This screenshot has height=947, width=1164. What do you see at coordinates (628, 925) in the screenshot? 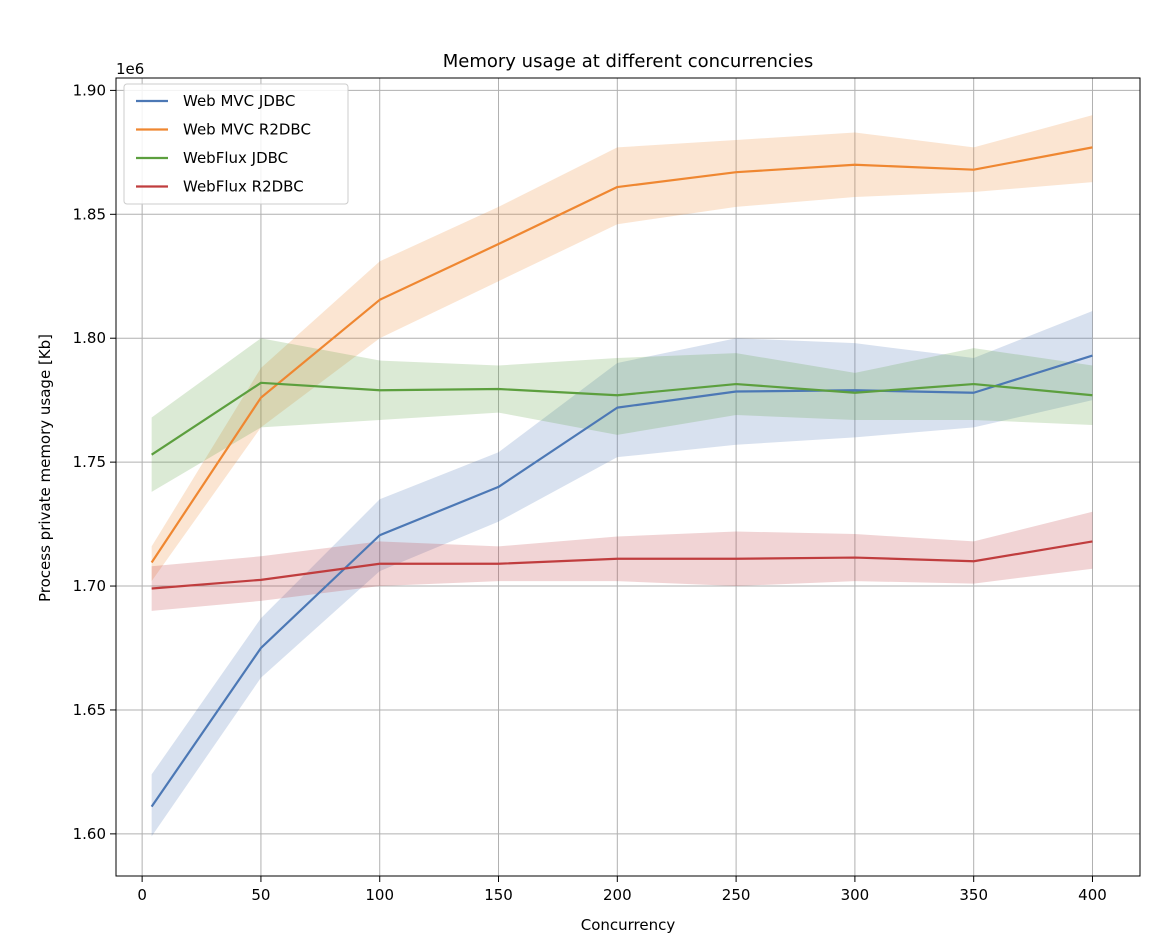
I see `x-axis-label: Concurrency` at bounding box center [628, 925].